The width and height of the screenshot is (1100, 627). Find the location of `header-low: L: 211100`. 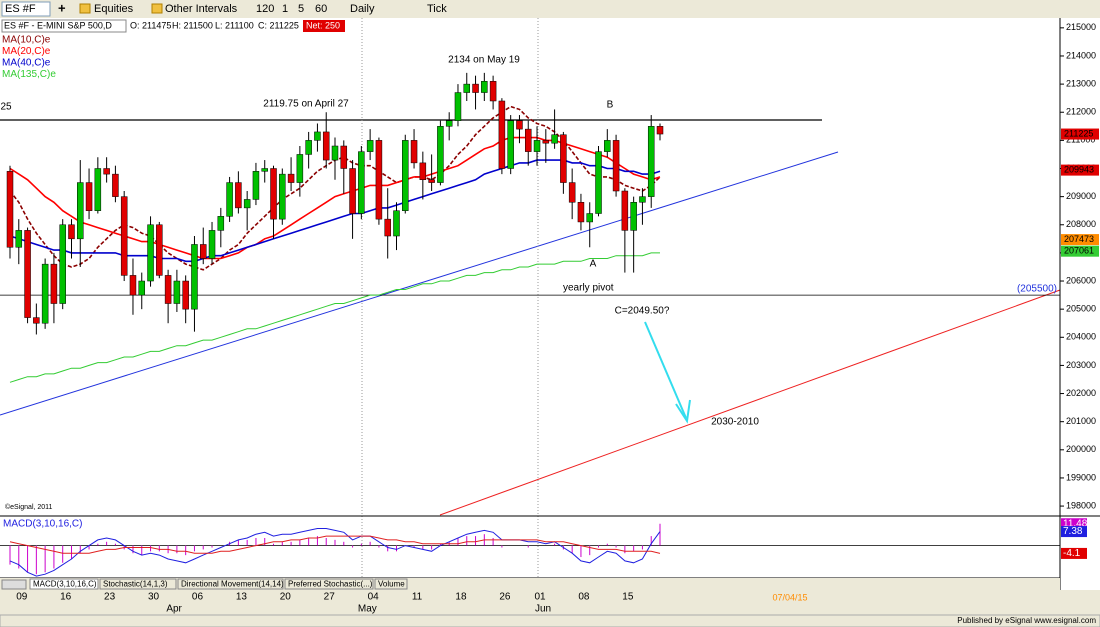

header-low: L: 211100 is located at coordinates (234, 25).